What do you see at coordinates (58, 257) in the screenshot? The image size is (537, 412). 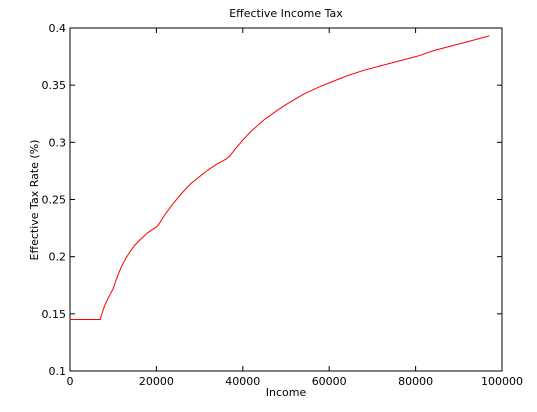 I see `y-tick-label: 0.2` at bounding box center [58, 257].